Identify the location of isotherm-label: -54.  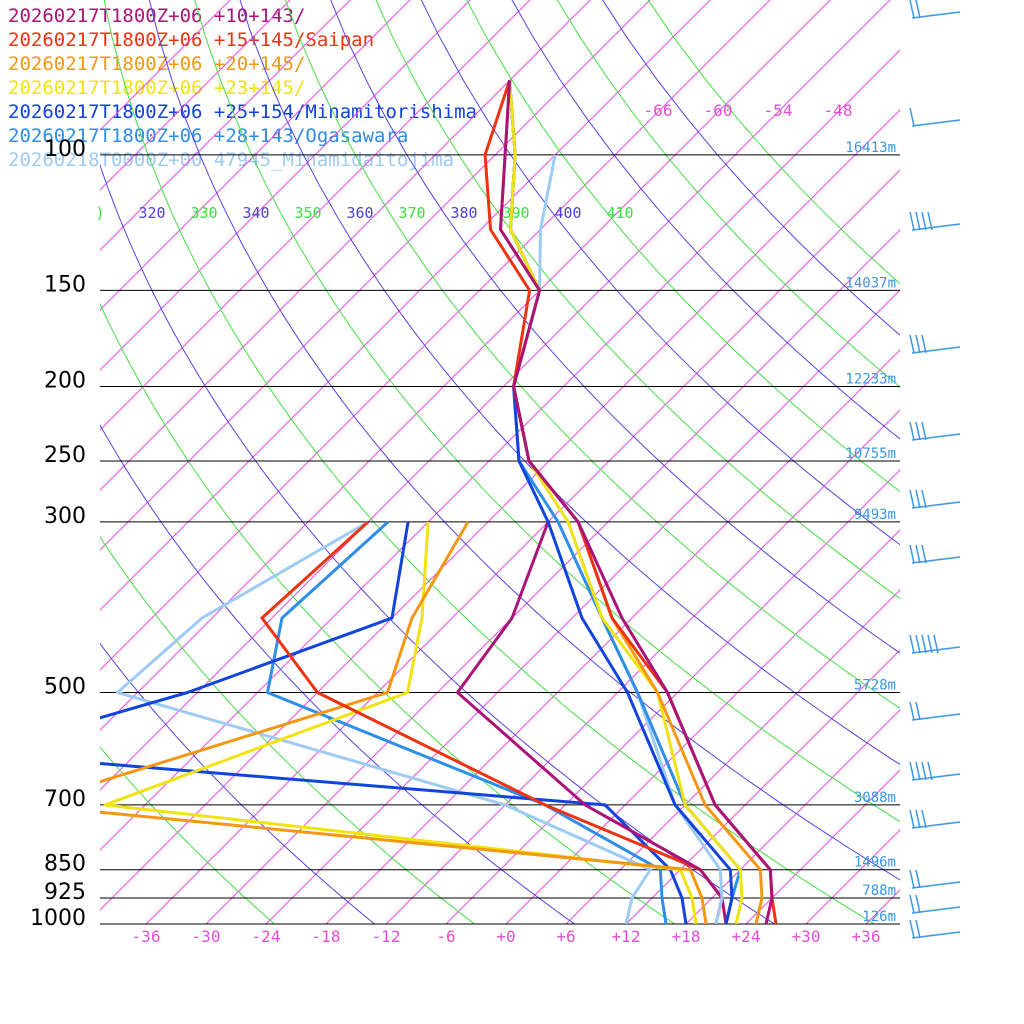
(778, 110).